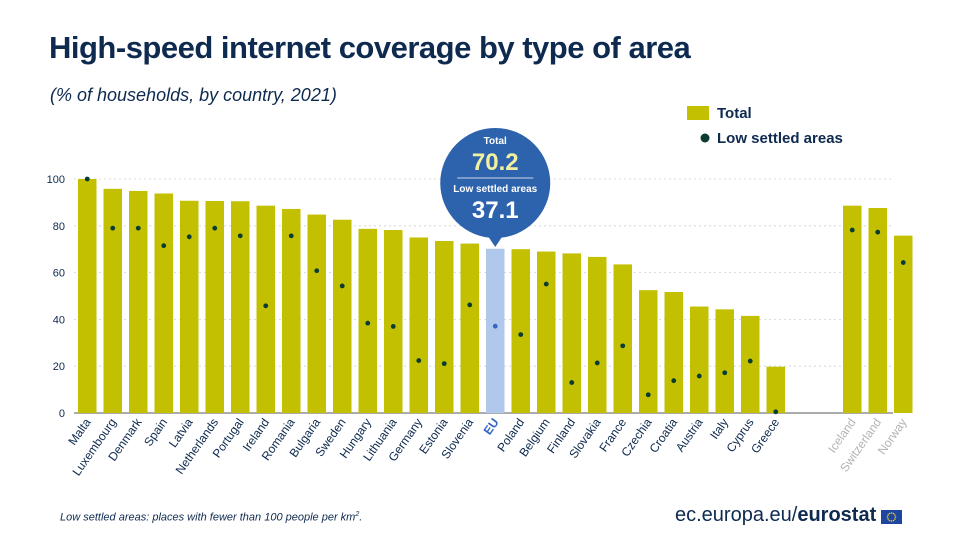 The height and width of the screenshot is (550, 963). What do you see at coordinates (59, 227) in the screenshot?
I see `y-tick-label-80: 80` at bounding box center [59, 227].